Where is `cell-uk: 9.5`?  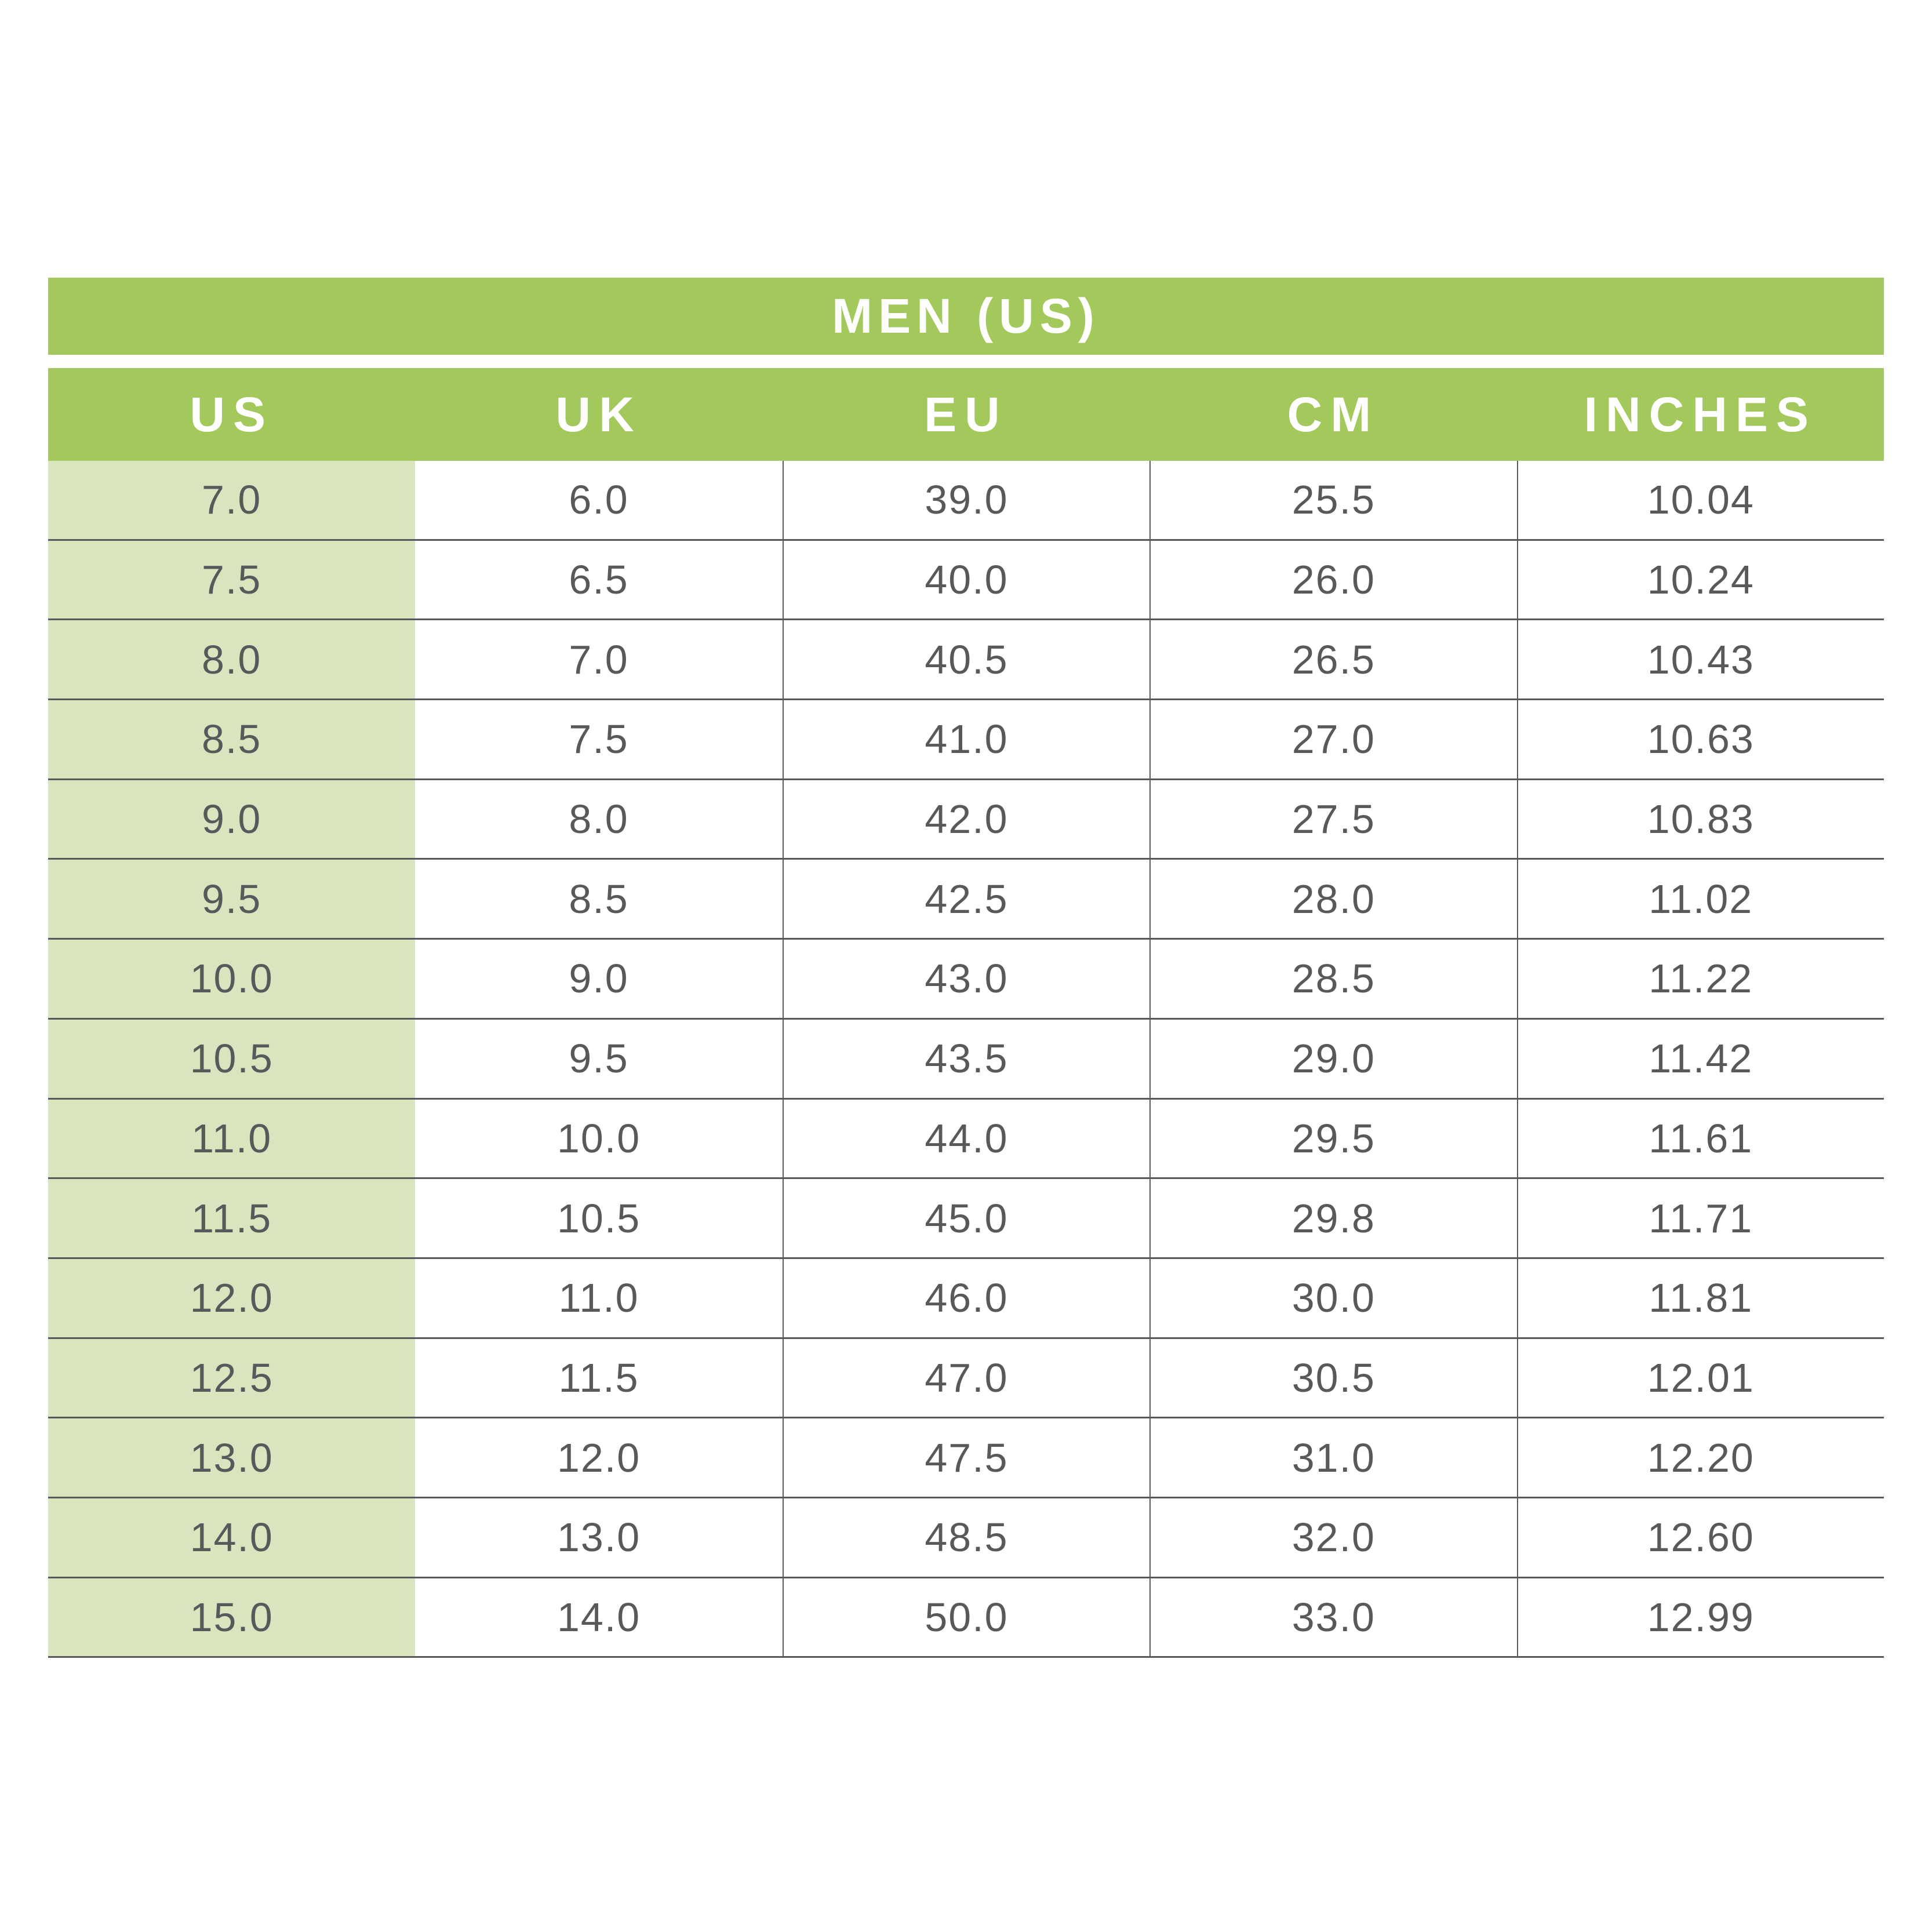 cell-uk: 9.5 is located at coordinates (599, 1059).